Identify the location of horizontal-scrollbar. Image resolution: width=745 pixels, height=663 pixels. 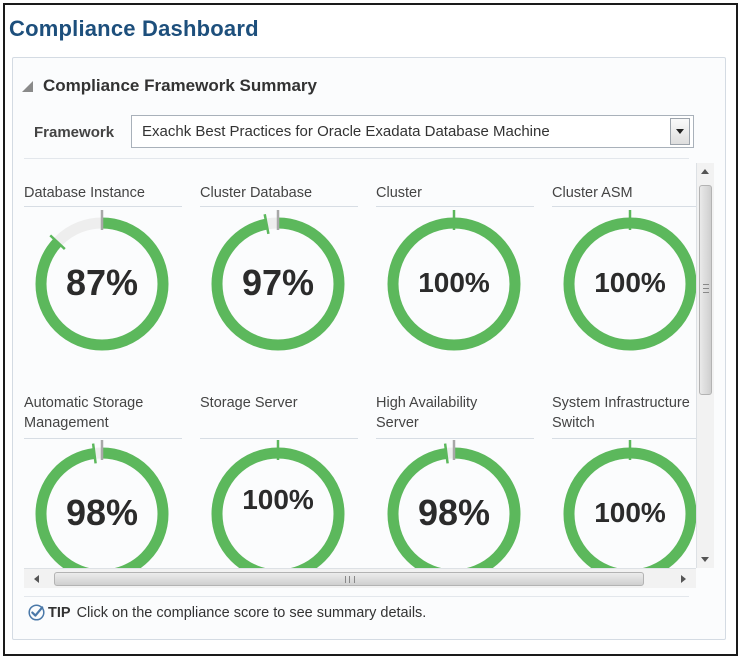
(360, 578).